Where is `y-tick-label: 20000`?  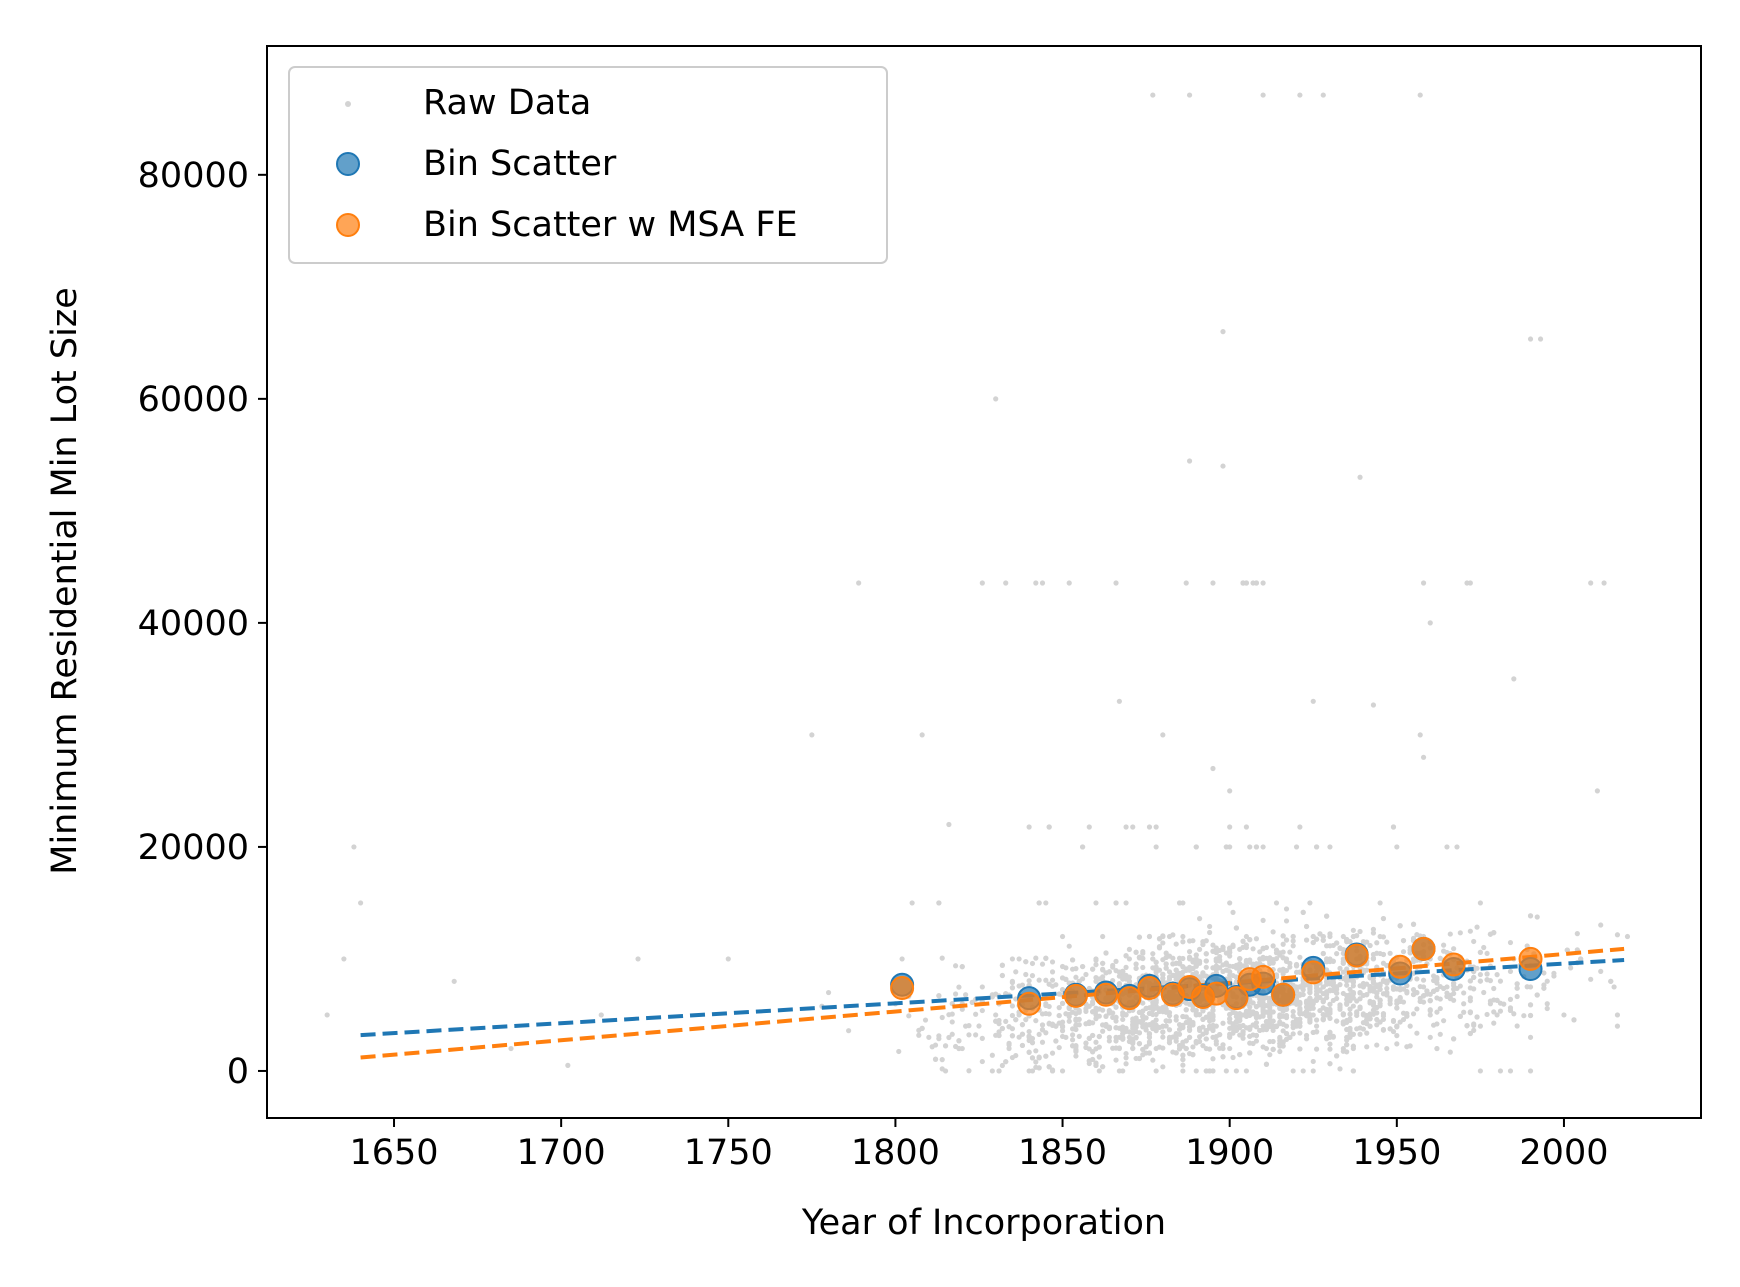
y-tick-label: 20000 is located at coordinates (193, 848).